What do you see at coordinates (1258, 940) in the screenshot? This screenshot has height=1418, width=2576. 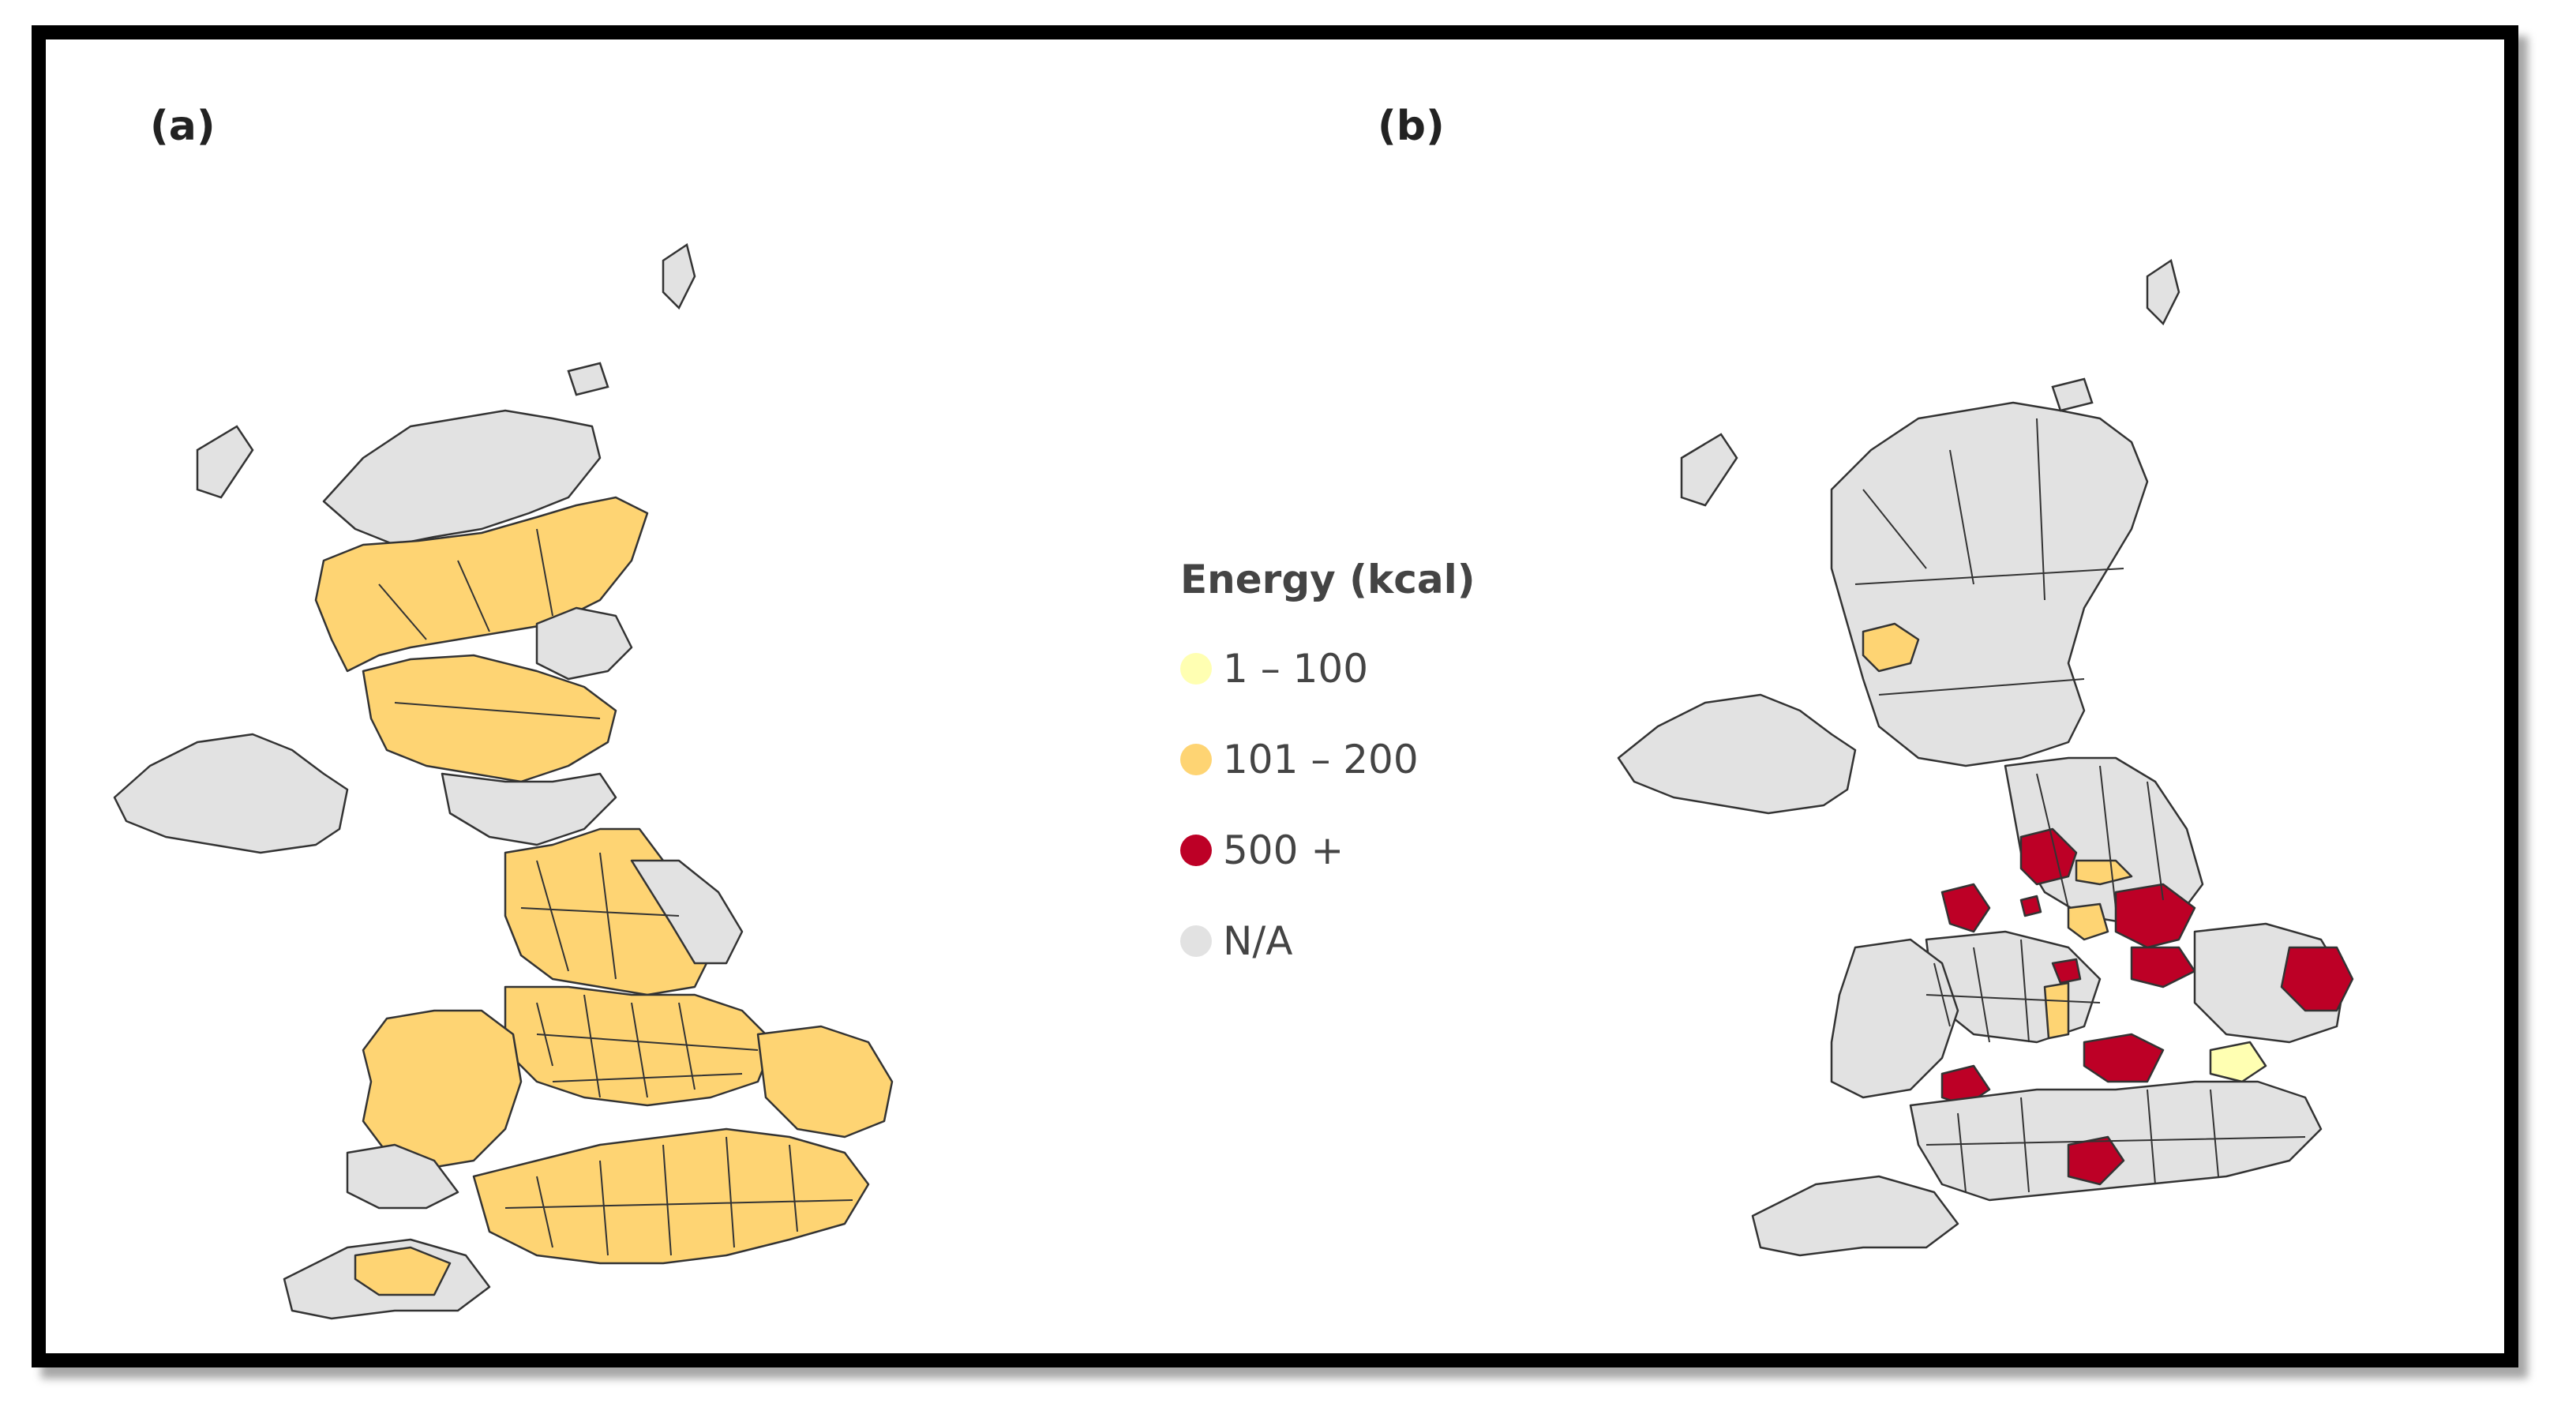 I see `legend-label: N/A` at bounding box center [1258, 940].